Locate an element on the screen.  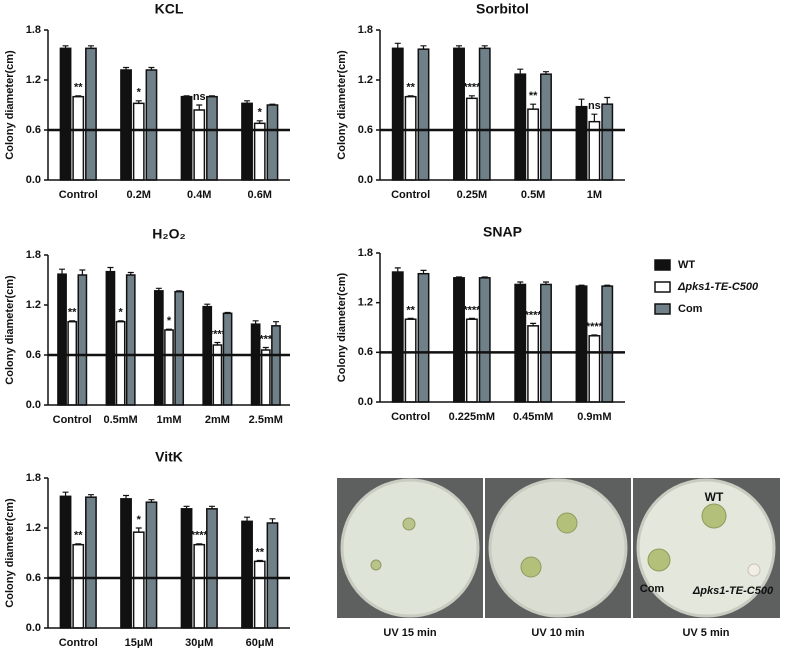
x-tick-label: 60μM is located at coordinates (260, 642).